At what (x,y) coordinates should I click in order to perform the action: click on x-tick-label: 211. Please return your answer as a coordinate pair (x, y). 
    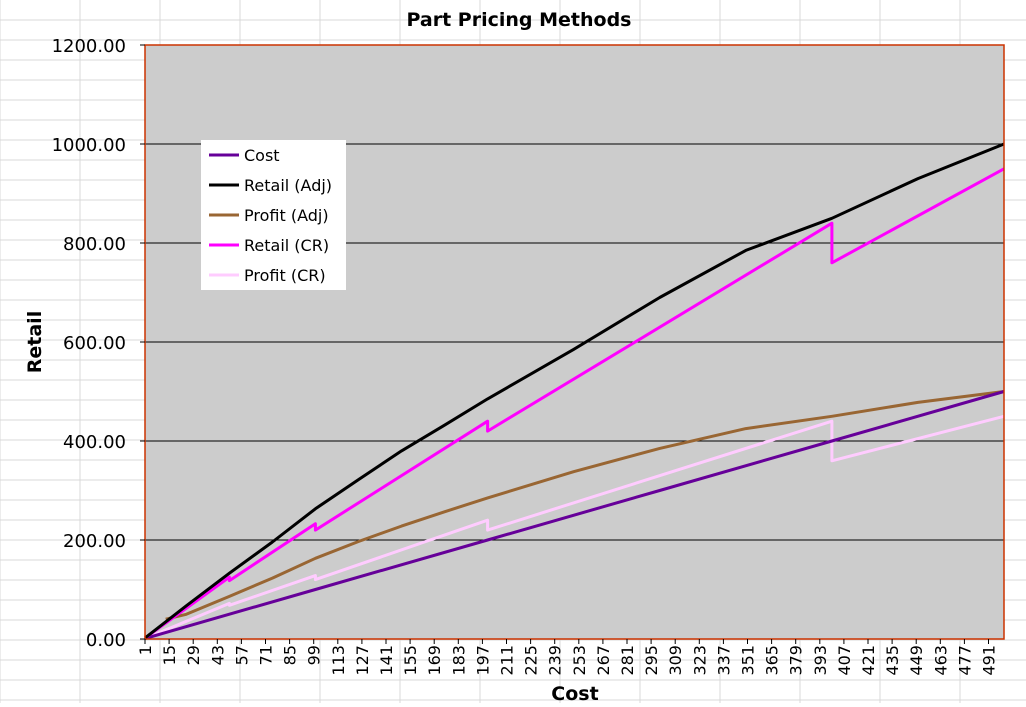
    Looking at the image, I should click on (507, 660).